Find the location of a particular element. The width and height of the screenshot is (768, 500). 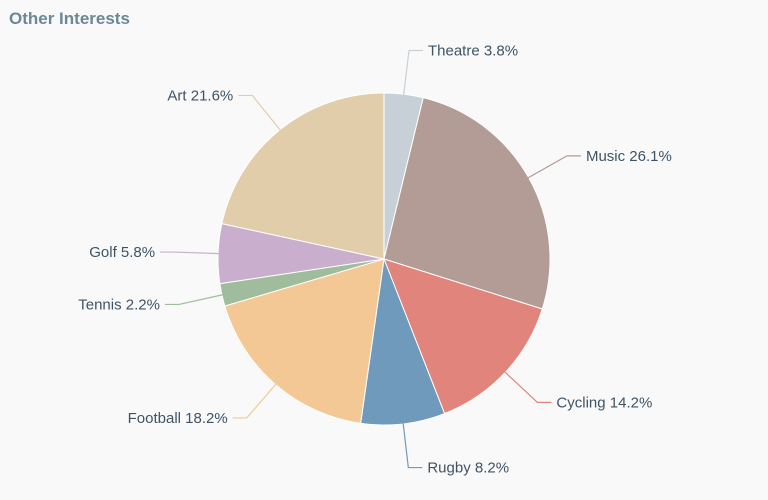

slice-label-music: Music 26.1% is located at coordinates (629, 156).